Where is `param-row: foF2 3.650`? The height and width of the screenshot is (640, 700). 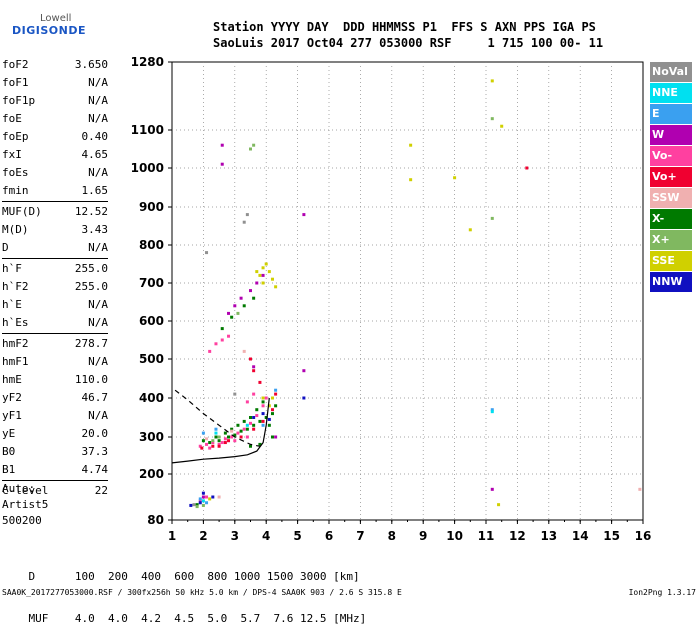
param-row: foF2 3.650 is located at coordinates (55, 65).